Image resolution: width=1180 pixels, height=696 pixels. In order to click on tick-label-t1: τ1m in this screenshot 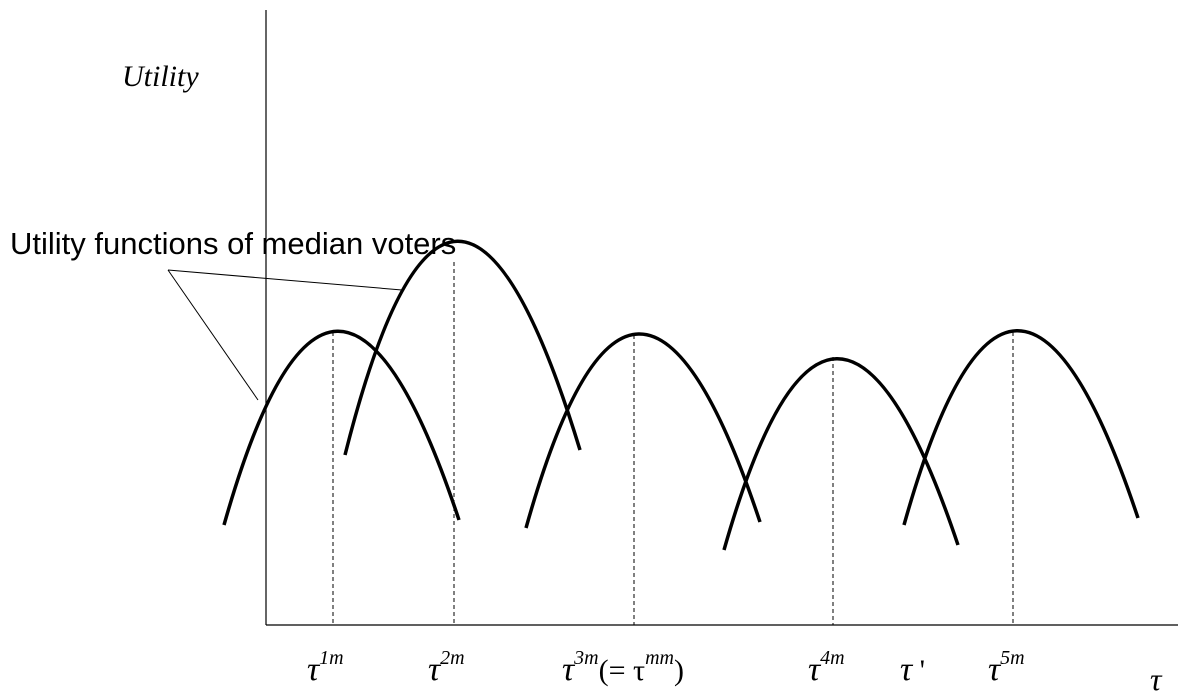, I will do `click(325, 667)`.